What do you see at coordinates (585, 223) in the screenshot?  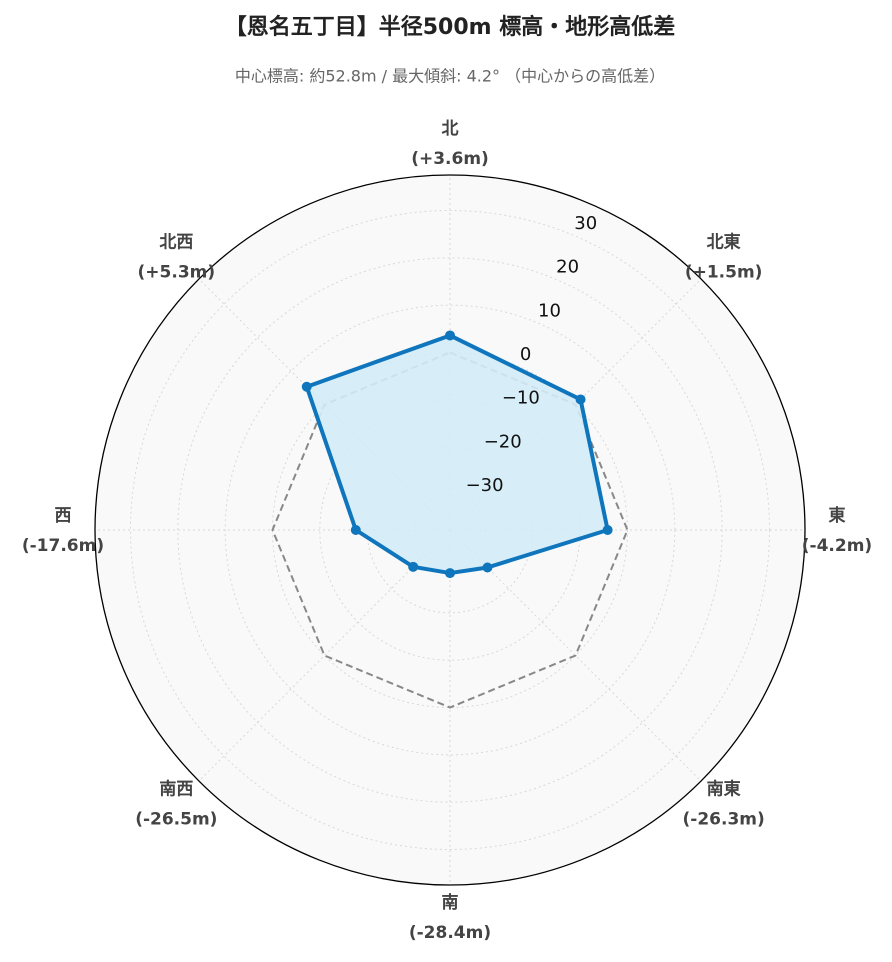 I see `r-tick-label: 30` at bounding box center [585, 223].